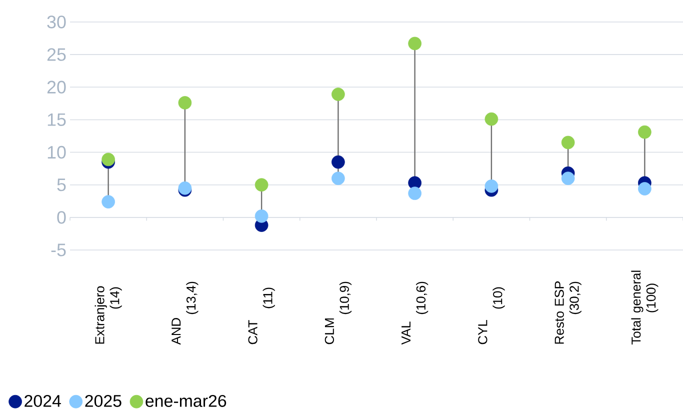 This screenshot has height=415, width=683. What do you see at coordinates (185, 313) in the screenshot?
I see `x-tick-label: AND (13,4)` at bounding box center [185, 313].